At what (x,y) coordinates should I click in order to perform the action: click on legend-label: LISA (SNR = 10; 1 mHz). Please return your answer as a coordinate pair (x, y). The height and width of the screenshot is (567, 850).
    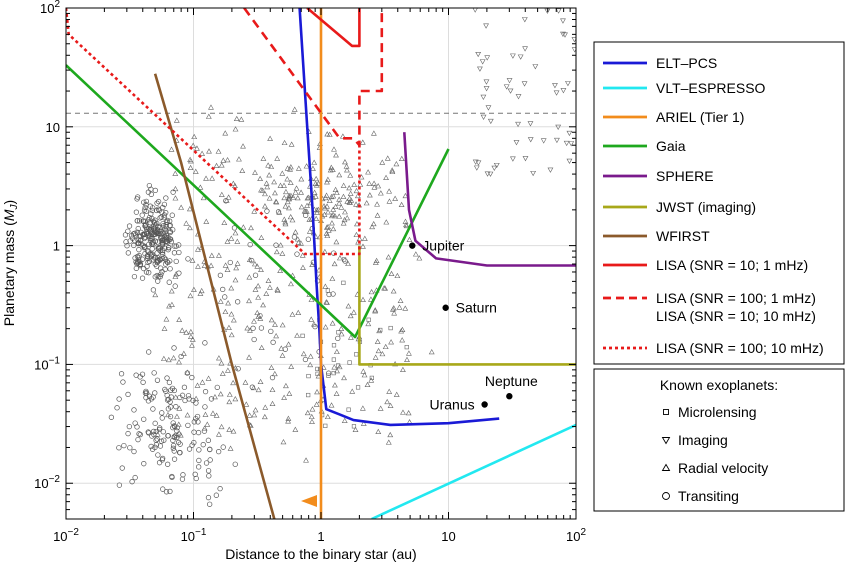
    Looking at the image, I should click on (732, 265).